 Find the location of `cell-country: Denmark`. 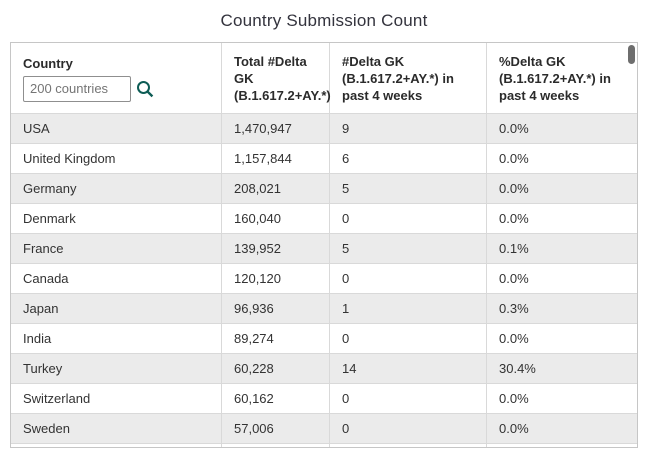

cell-country: Denmark is located at coordinates (116, 218).